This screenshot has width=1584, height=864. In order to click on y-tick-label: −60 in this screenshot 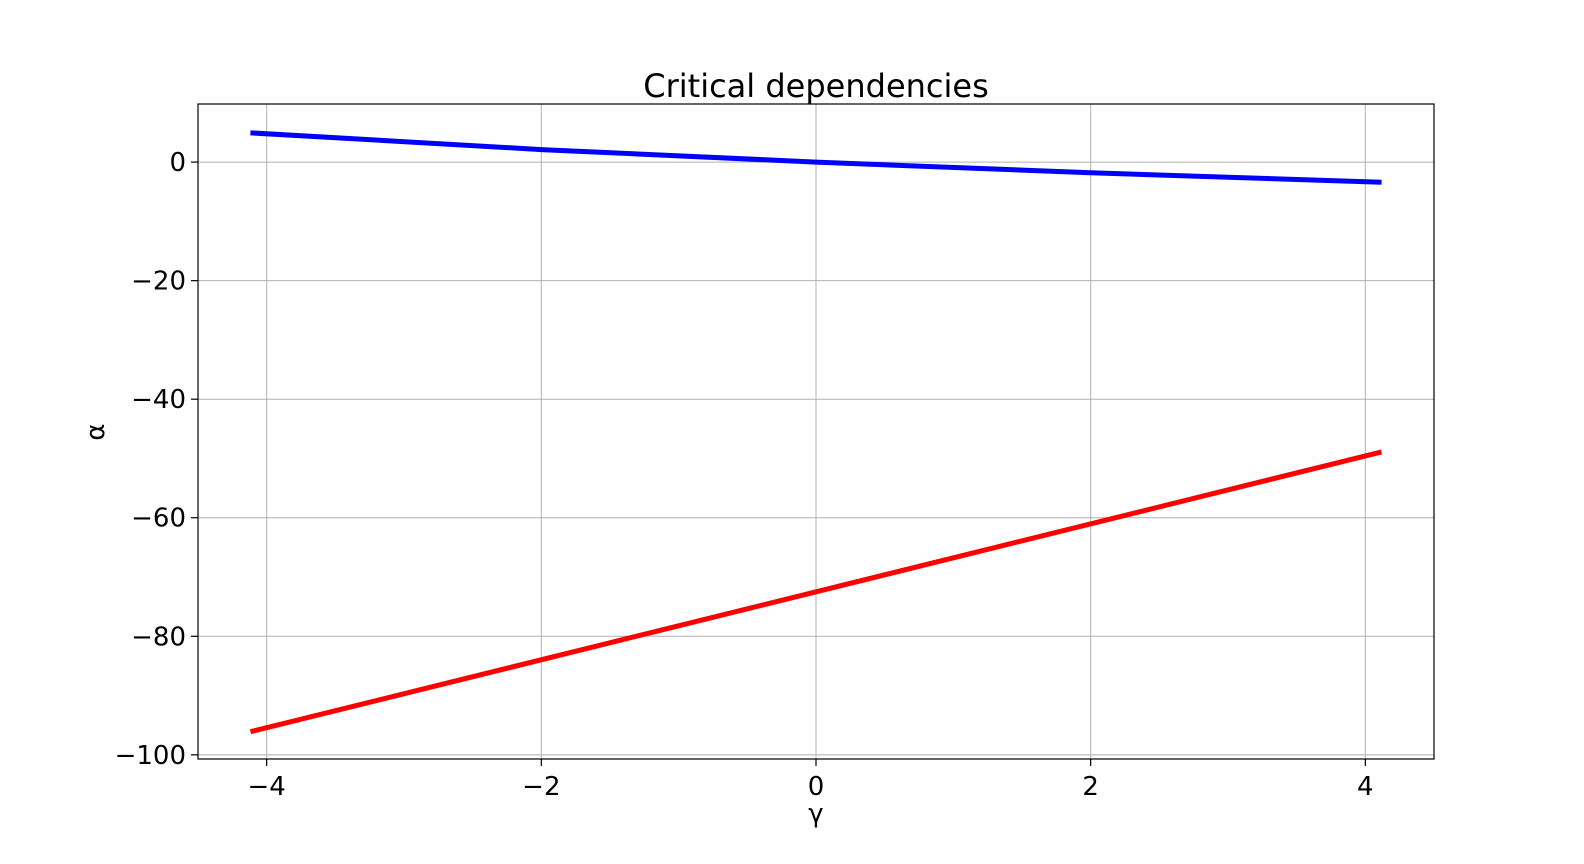, I will do `click(158, 519)`.